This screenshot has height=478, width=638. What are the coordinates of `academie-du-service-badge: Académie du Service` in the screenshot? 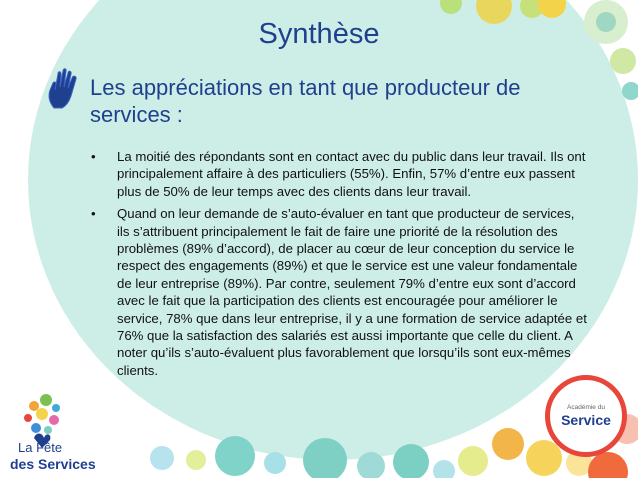 It's located at (586, 416).